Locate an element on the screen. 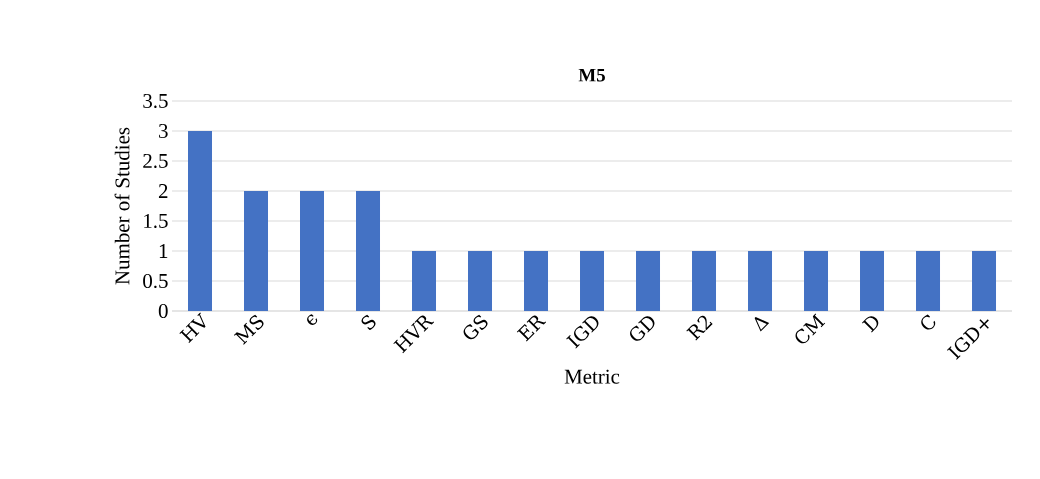 Image resolution: width=1040 pixels, height=479 pixels. x-tick-label: ER is located at coordinates (531, 328).